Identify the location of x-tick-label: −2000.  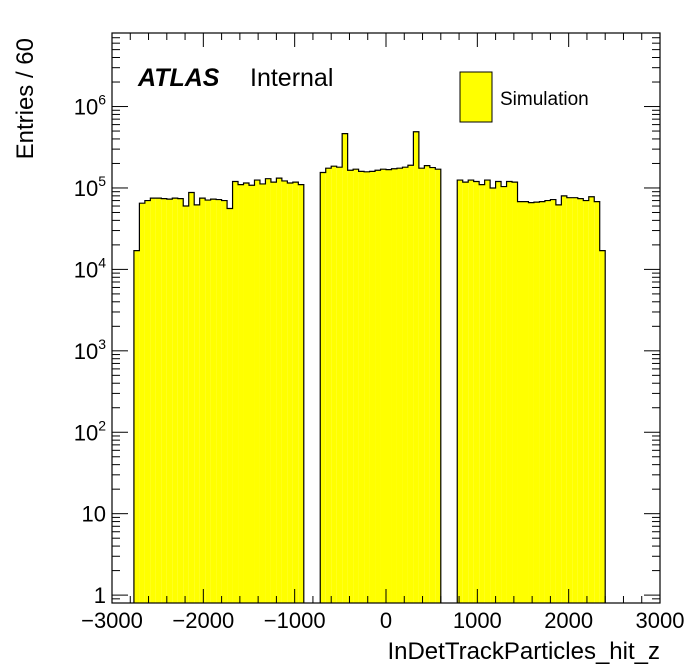
(203, 620).